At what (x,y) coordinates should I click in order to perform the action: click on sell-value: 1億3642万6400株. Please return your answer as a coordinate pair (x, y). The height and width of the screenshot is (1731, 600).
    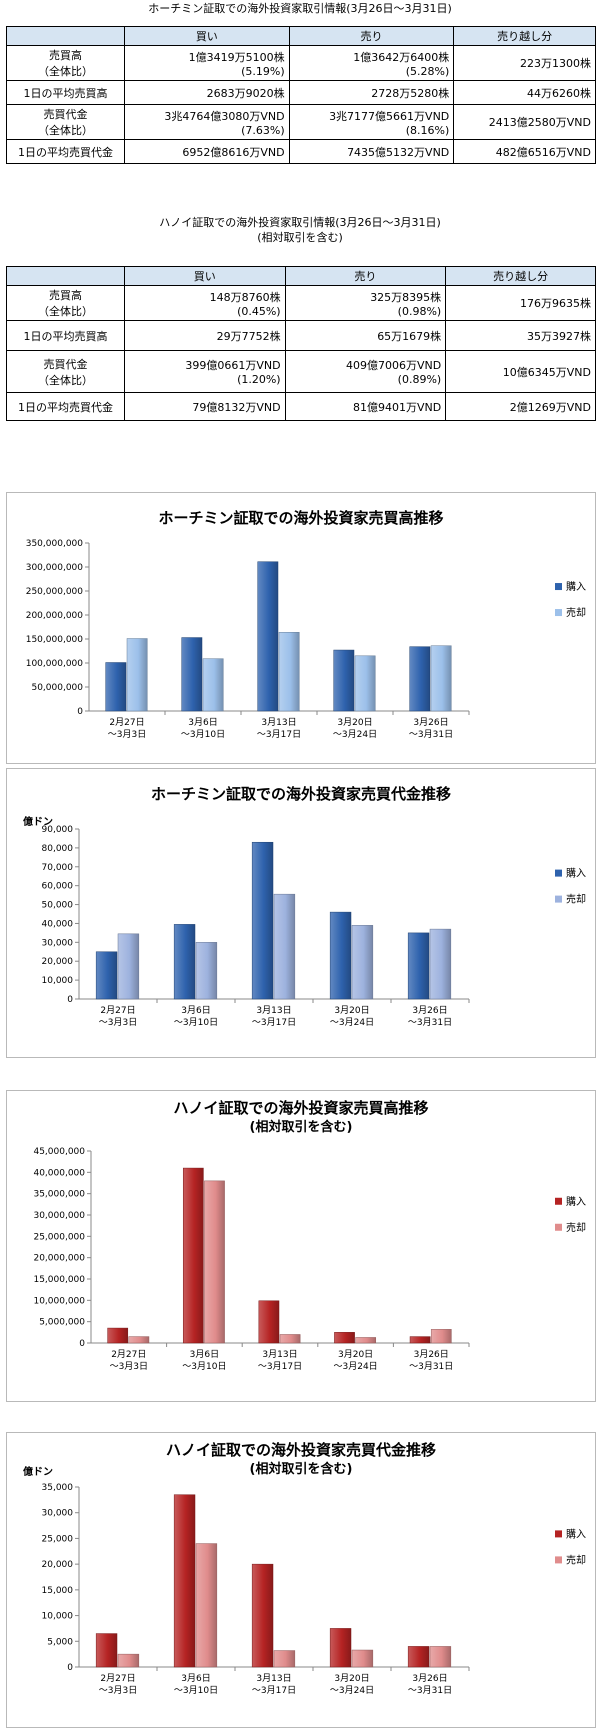
    Looking at the image, I should click on (401, 57).